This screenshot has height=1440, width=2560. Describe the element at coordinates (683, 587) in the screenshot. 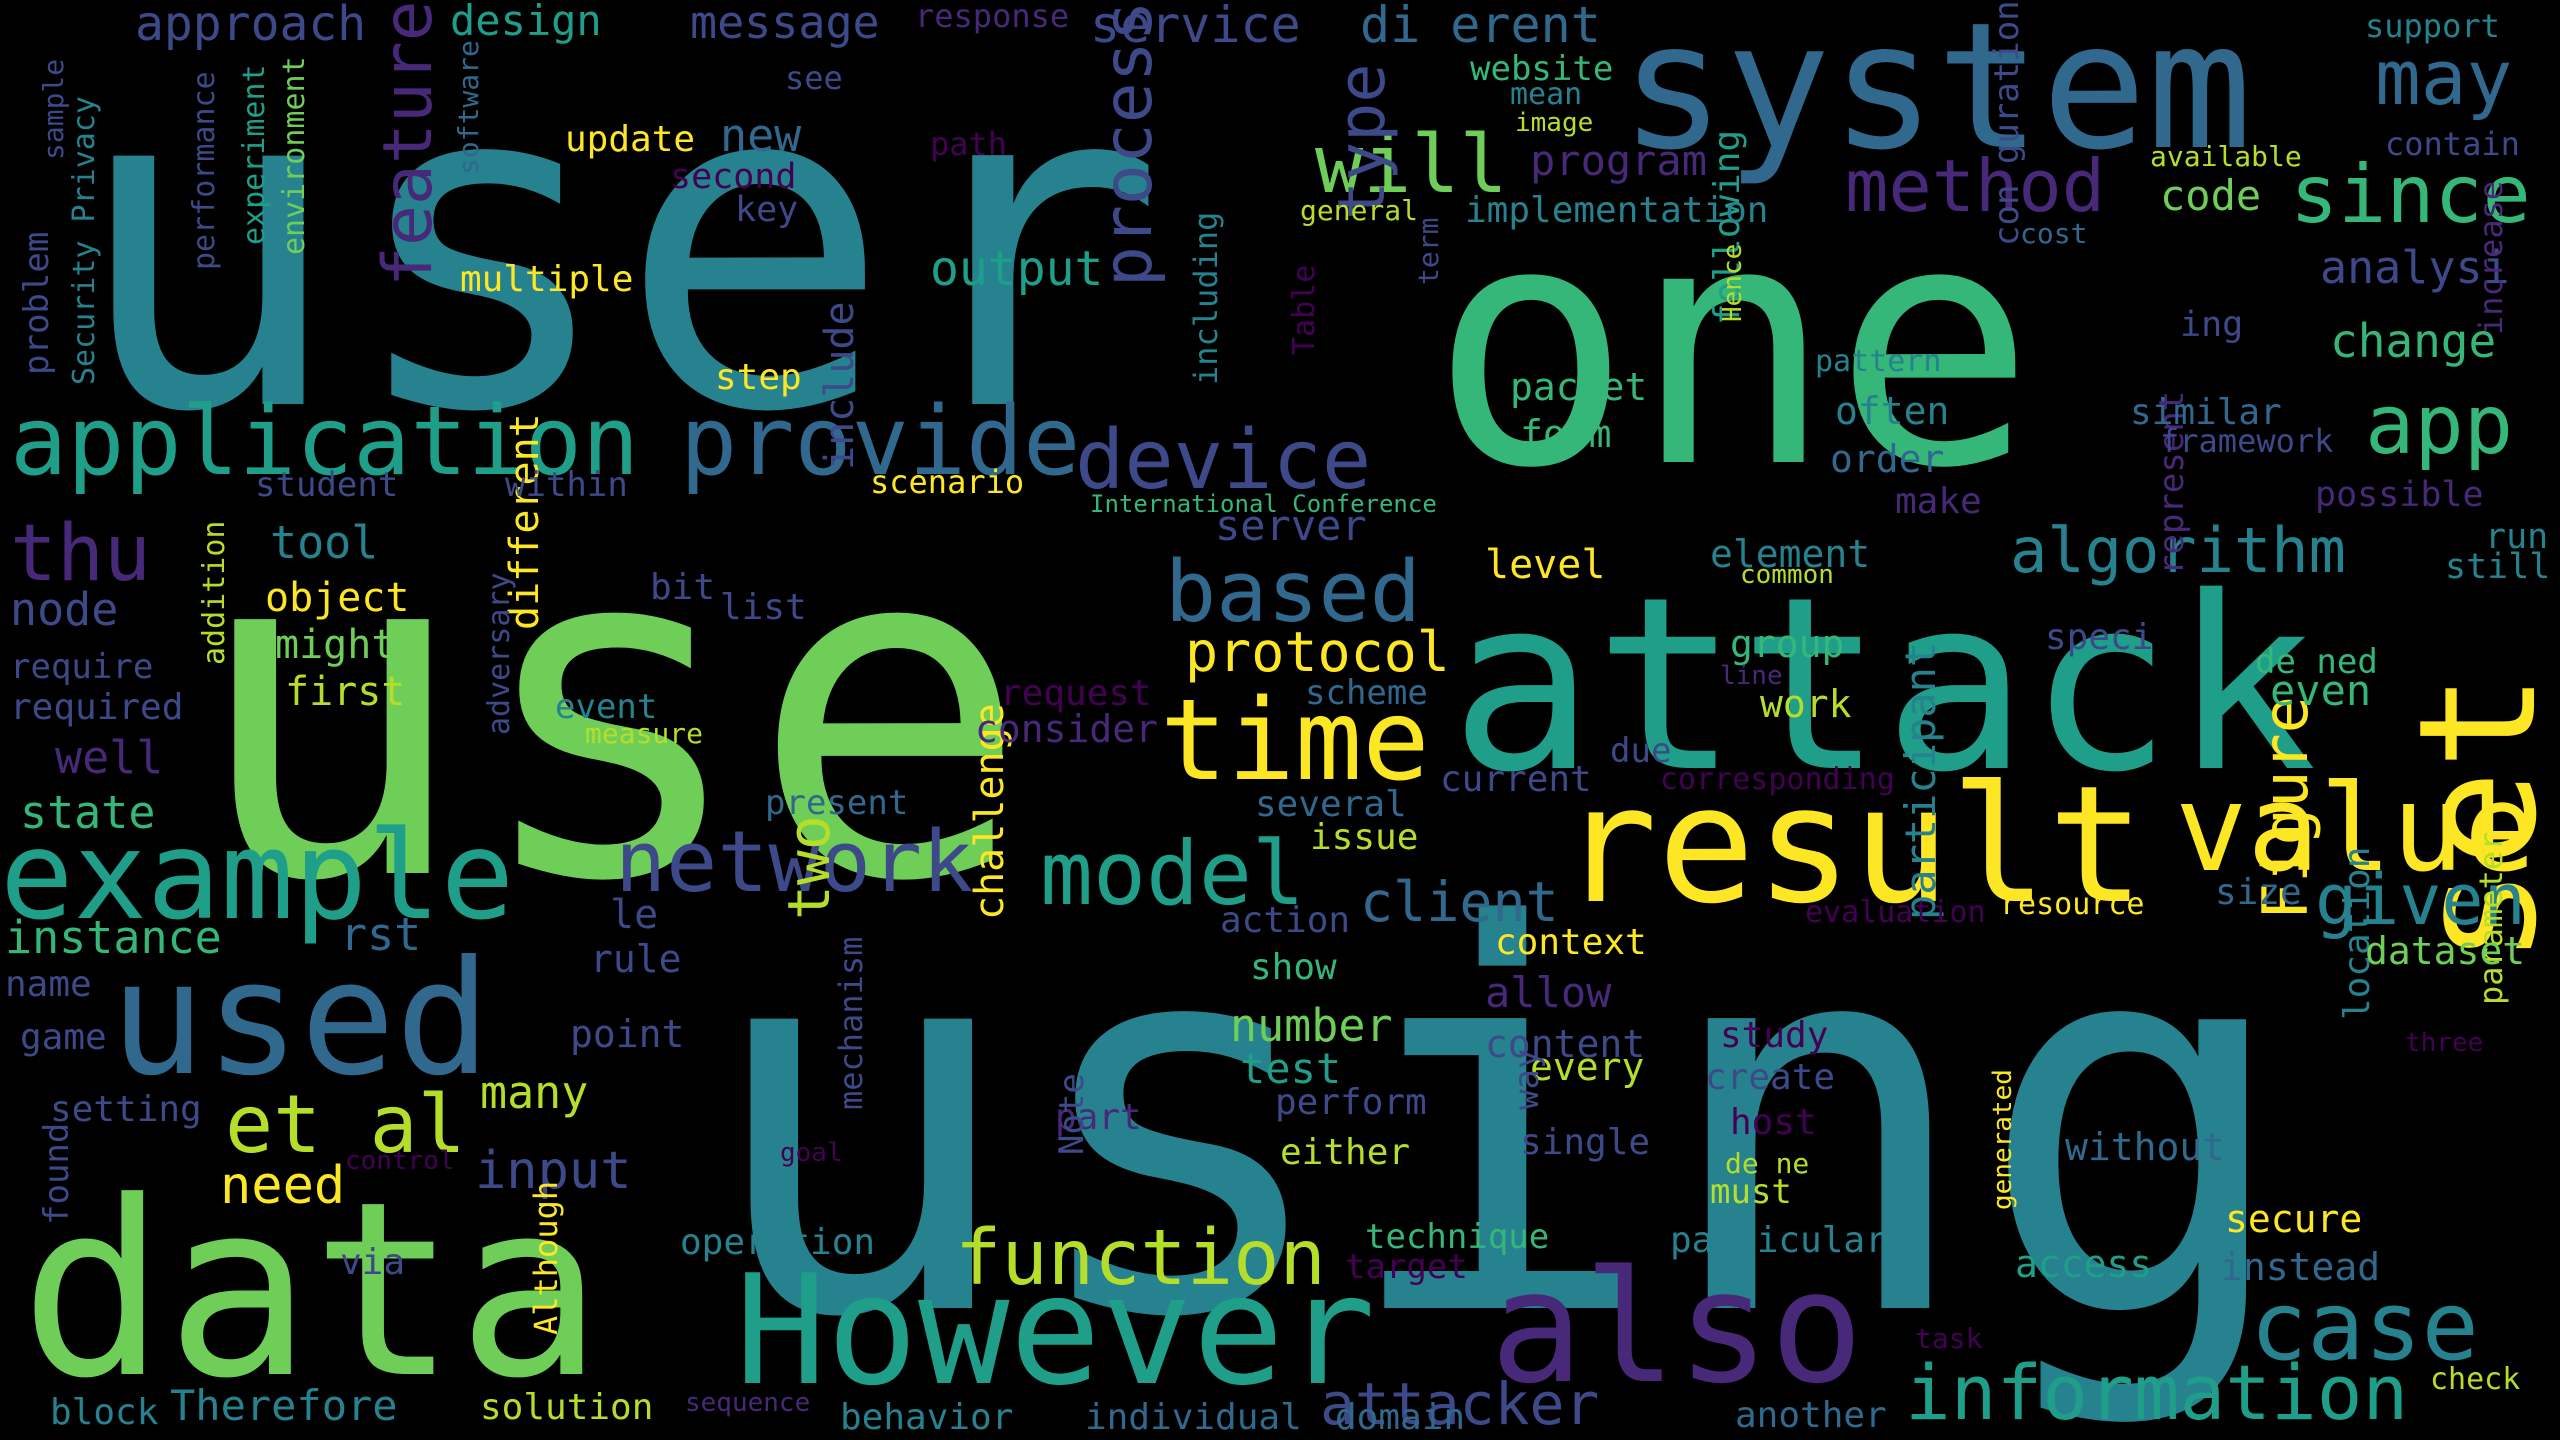

I see `word-bit: bit` at that location.